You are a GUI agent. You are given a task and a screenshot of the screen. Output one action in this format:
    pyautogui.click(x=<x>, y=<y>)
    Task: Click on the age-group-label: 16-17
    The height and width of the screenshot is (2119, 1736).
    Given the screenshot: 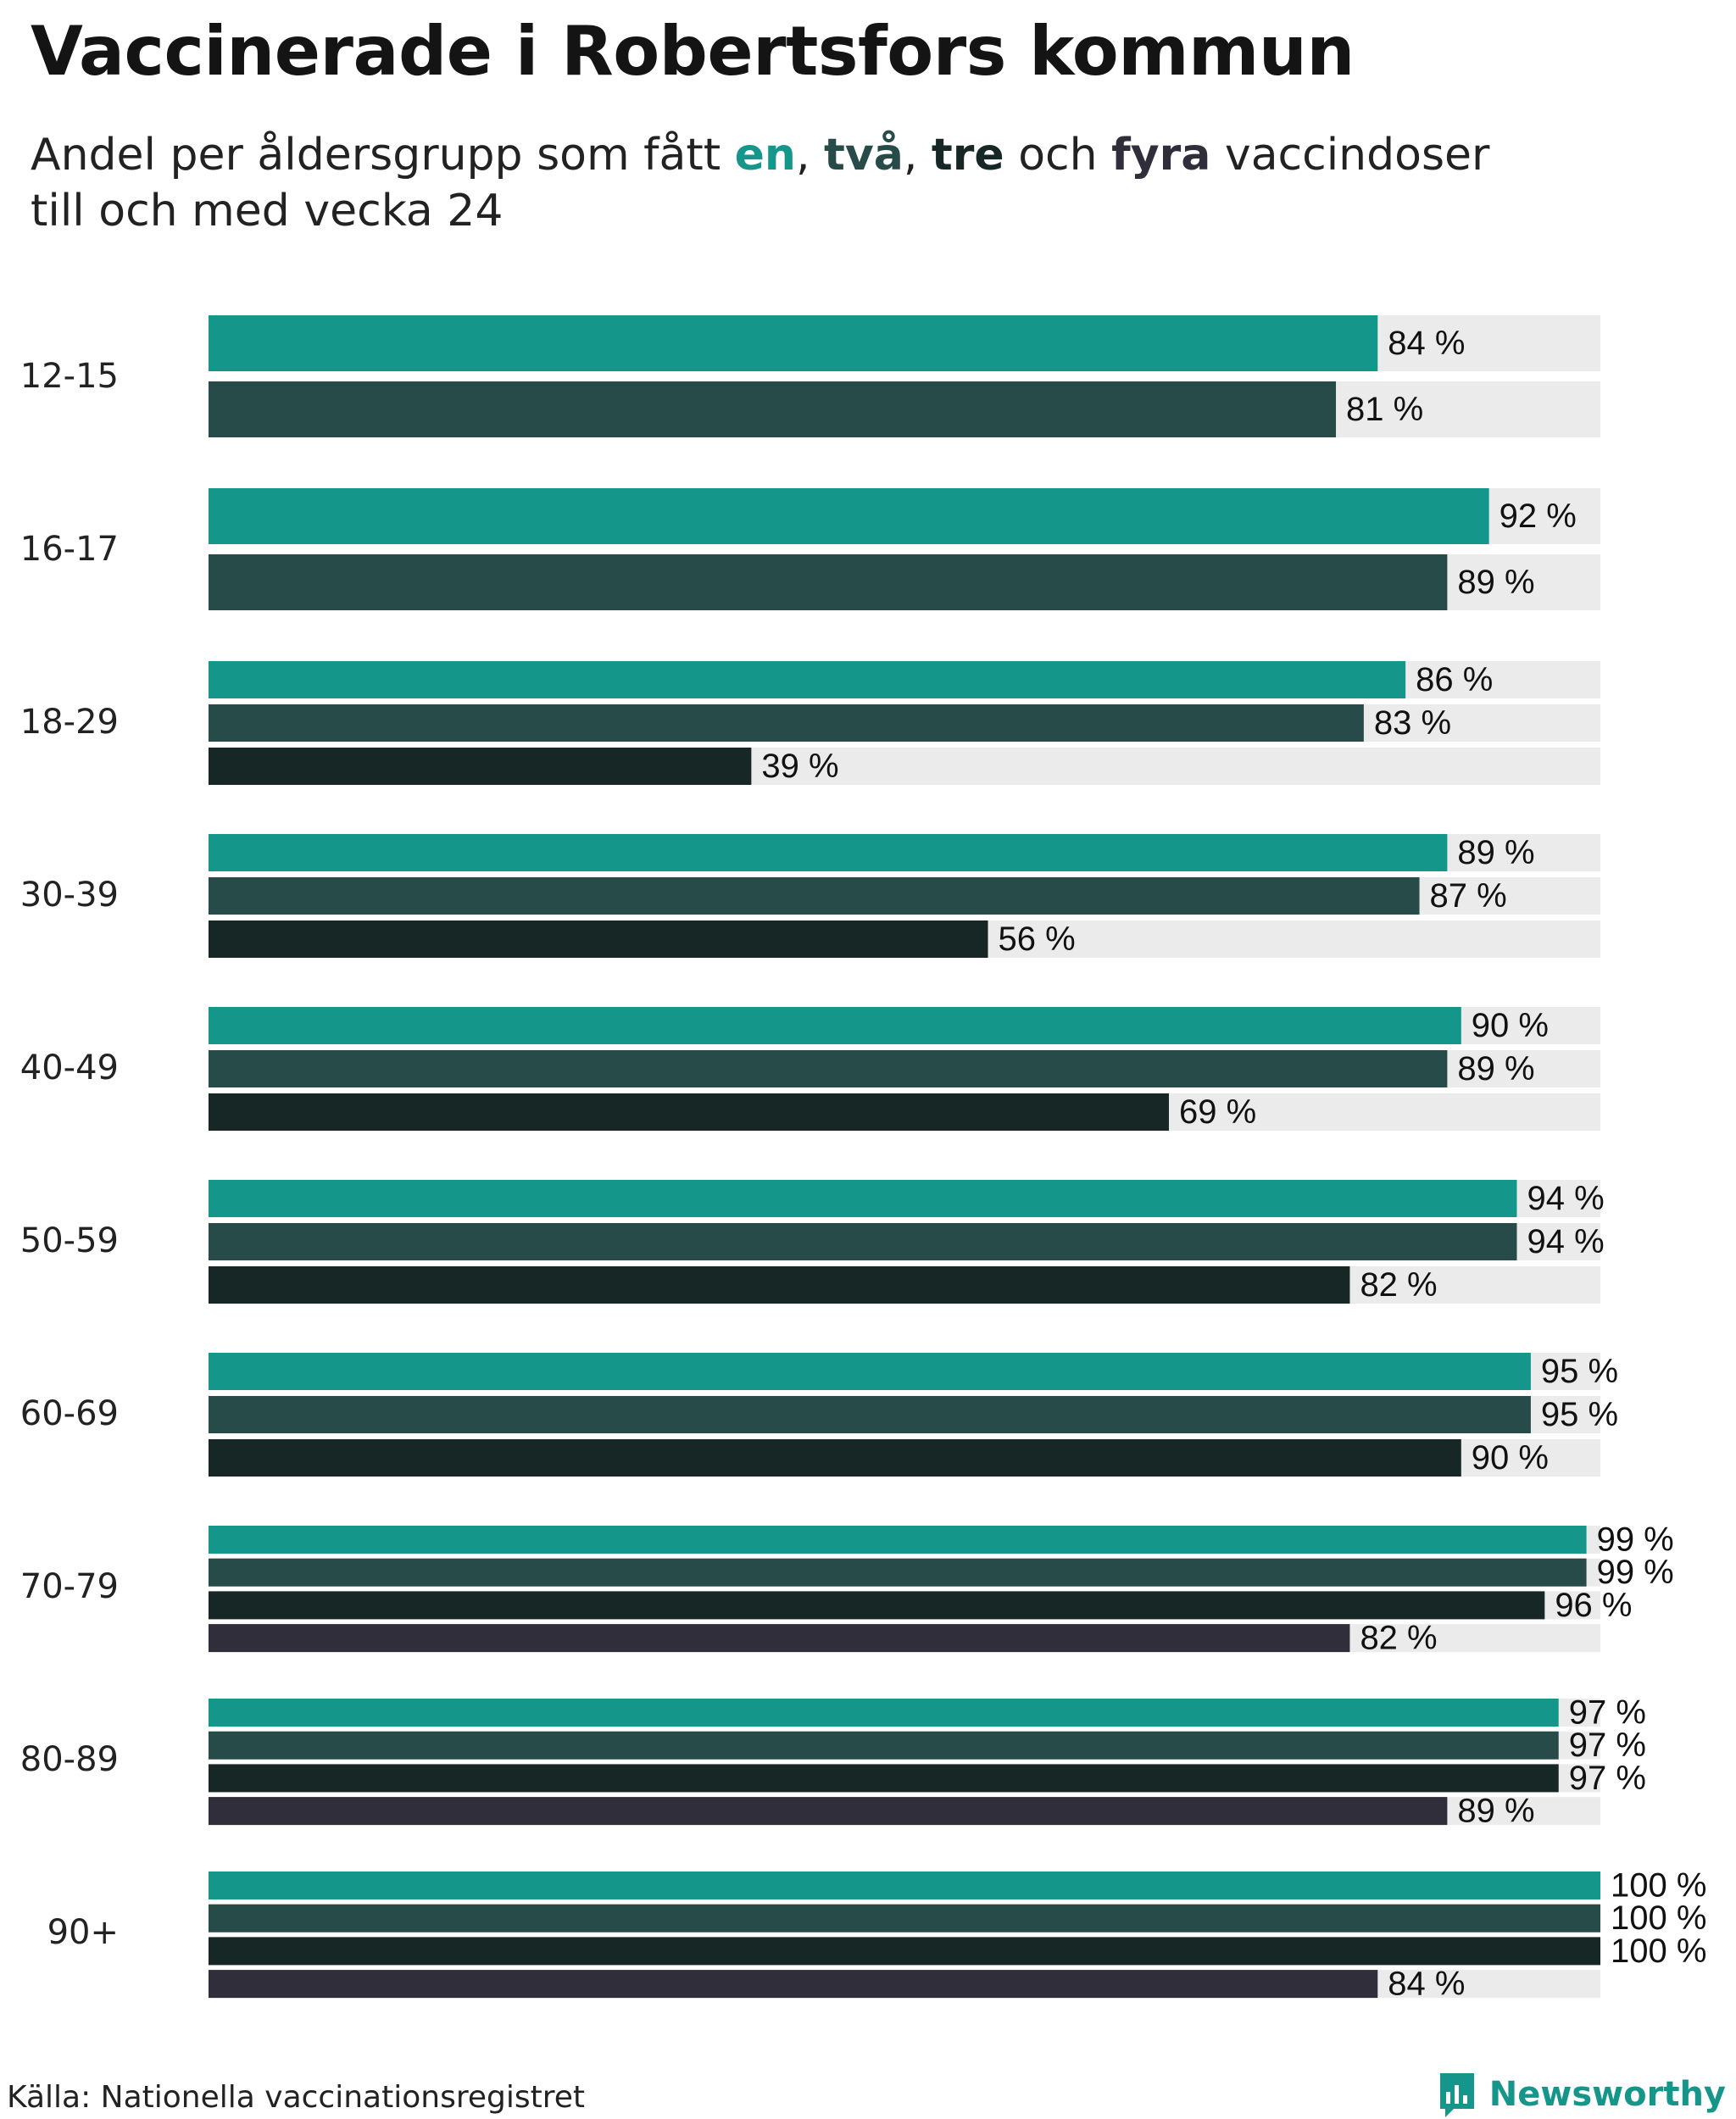 What is the action you would take?
    pyautogui.click(x=69, y=550)
    